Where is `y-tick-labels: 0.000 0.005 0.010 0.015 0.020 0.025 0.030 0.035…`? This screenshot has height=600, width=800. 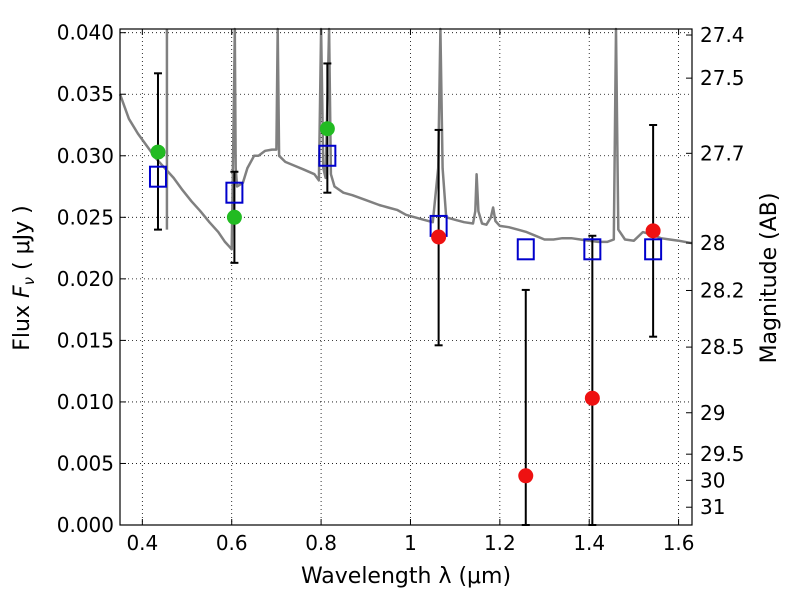
y-tick-labels: 0.000 0.005 0.010 0.015 0.020 0.025 0.030 0.035… is located at coordinates (85, 279).